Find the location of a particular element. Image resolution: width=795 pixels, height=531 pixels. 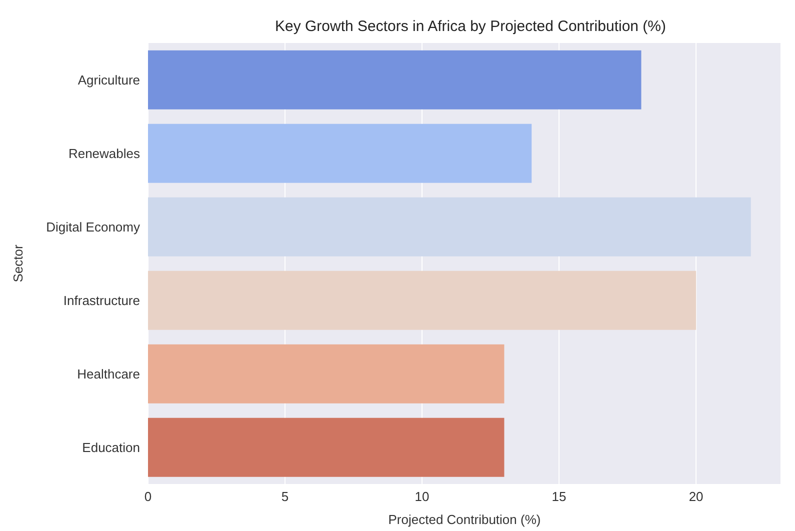

chart-title: Key Growth Sectors in Africa by Projected Contribution (%) is located at coordinates (470, 26).